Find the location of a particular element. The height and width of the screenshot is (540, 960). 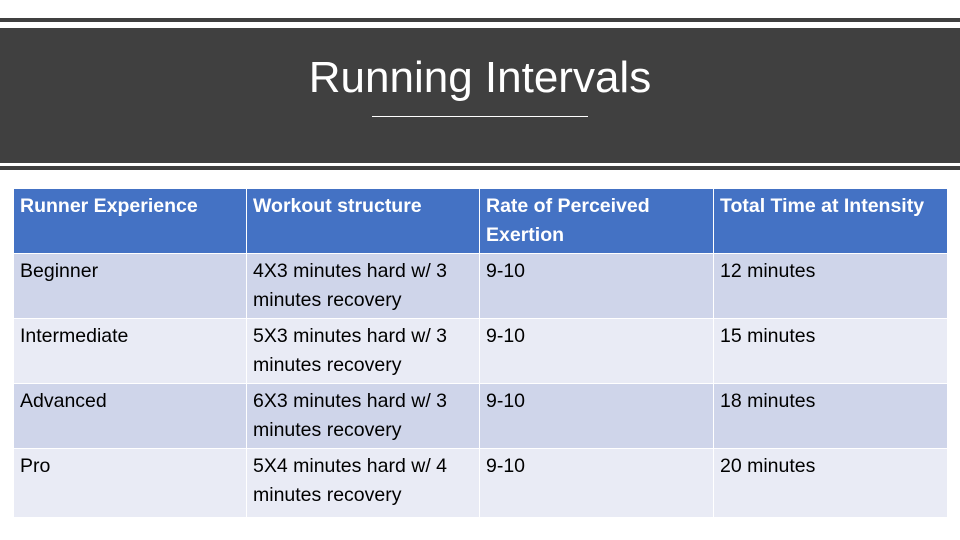

cell-workout-structure: 6X3 minutes hard w/ 3 minutes recovery is located at coordinates (363, 416).